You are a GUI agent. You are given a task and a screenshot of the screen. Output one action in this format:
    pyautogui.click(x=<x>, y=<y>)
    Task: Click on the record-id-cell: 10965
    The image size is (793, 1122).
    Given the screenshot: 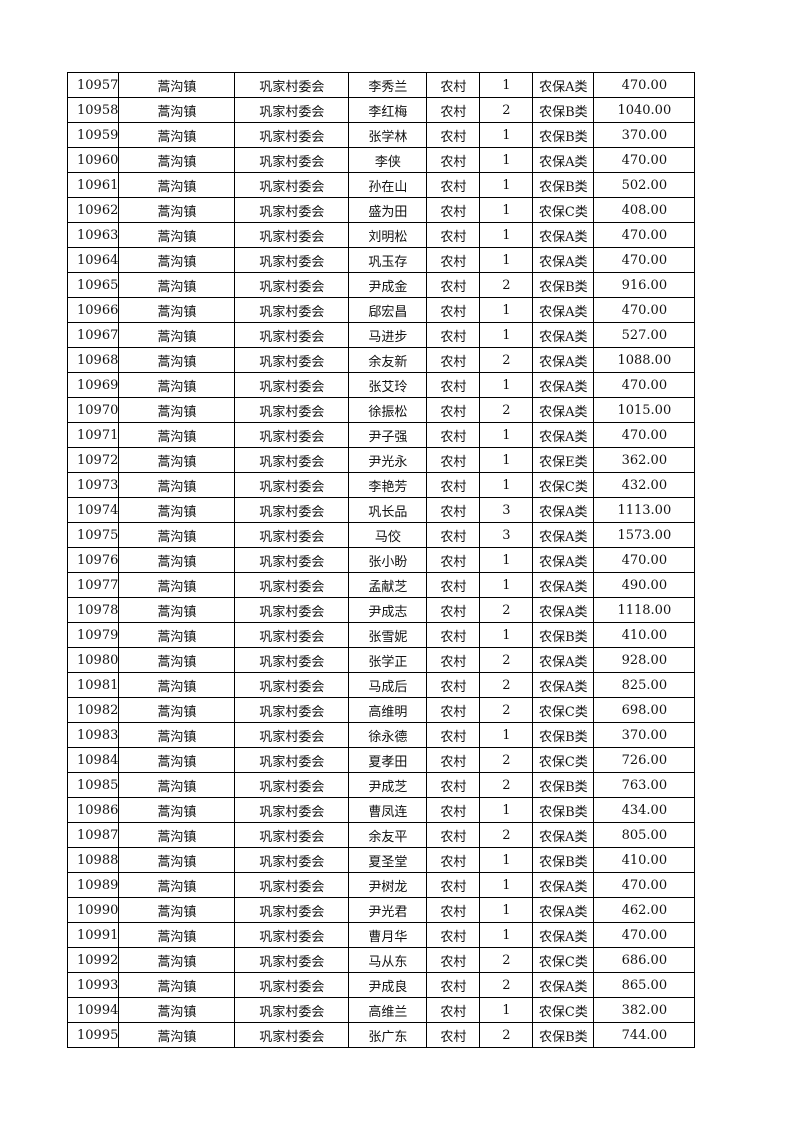 What is the action you would take?
    pyautogui.click(x=93, y=285)
    